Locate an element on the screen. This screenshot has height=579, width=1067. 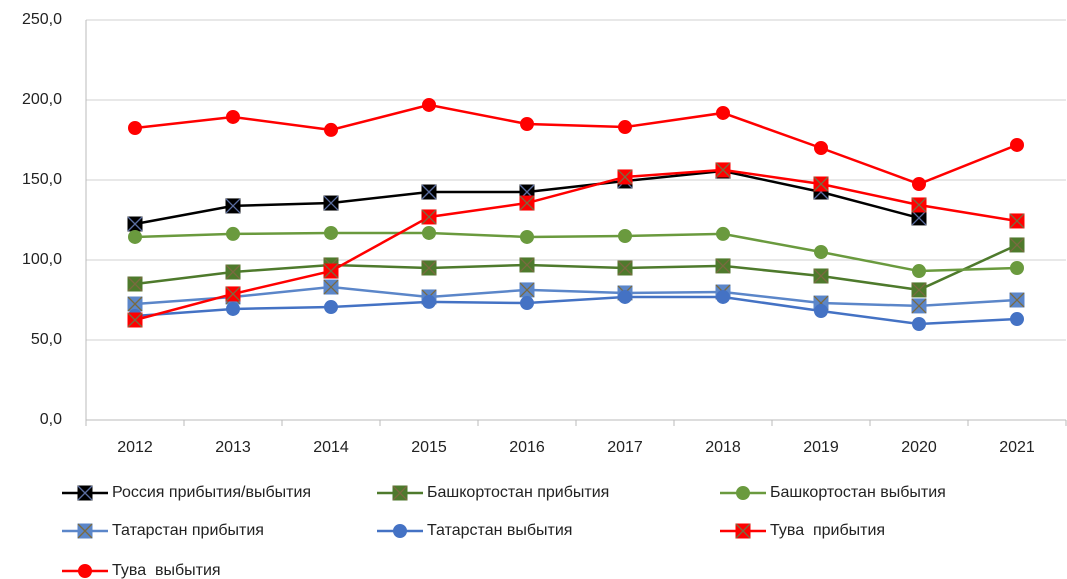
y-tick-label: 250,0 is located at coordinates (42, 19).